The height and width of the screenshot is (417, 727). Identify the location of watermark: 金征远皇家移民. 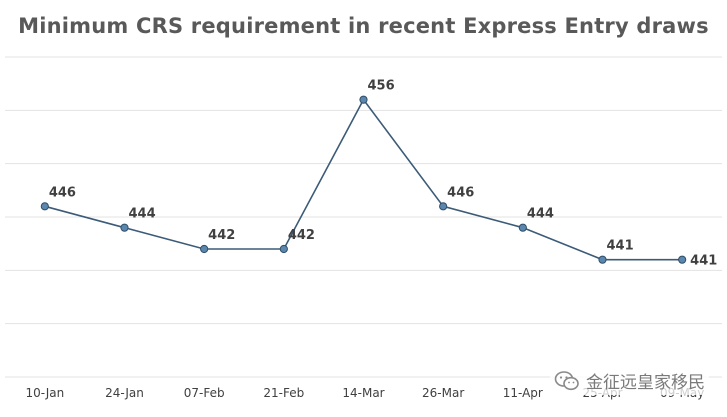
(629, 380).